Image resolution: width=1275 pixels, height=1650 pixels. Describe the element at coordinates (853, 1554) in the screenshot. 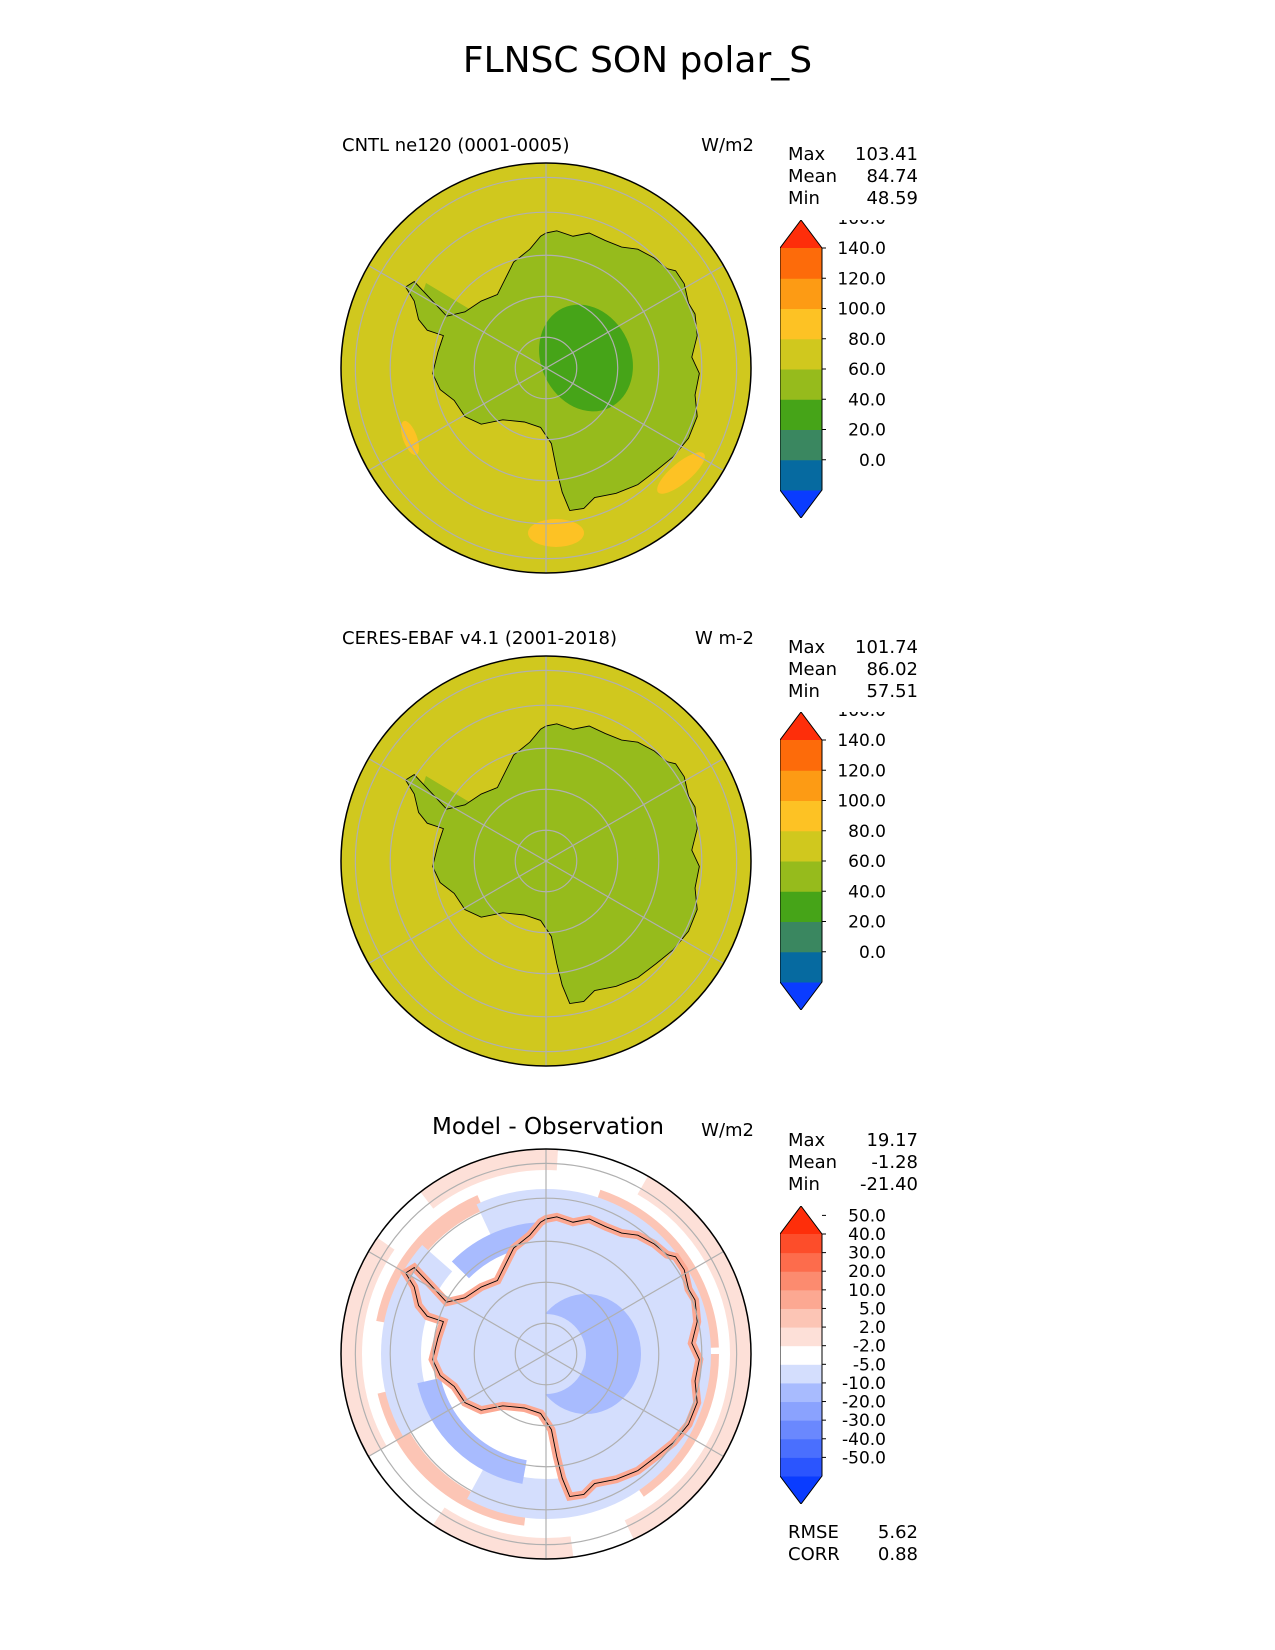

I see `stat-corr: CORR 0.88` at that location.